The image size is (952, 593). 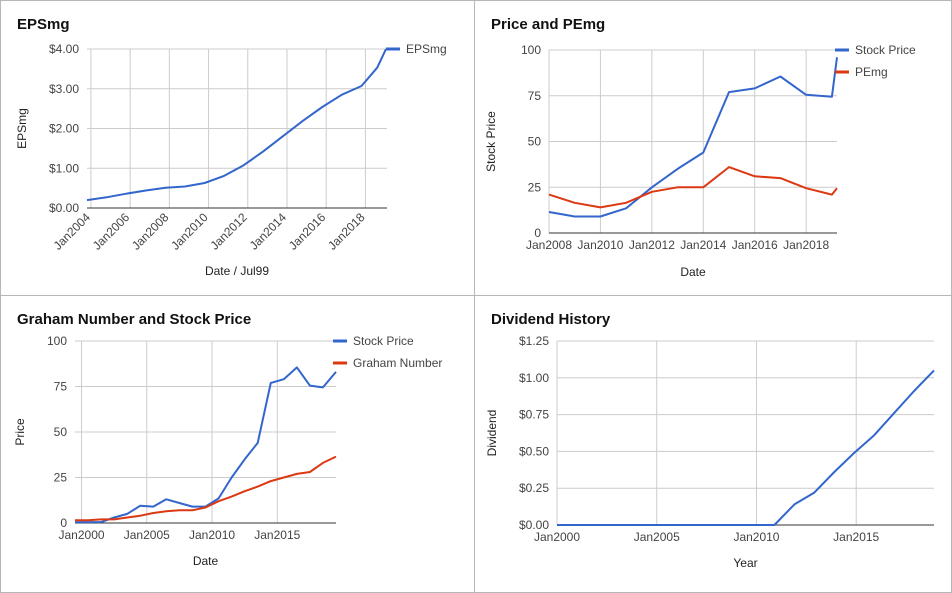 What do you see at coordinates (871, 72) in the screenshot?
I see `legend-label: PEmg` at bounding box center [871, 72].